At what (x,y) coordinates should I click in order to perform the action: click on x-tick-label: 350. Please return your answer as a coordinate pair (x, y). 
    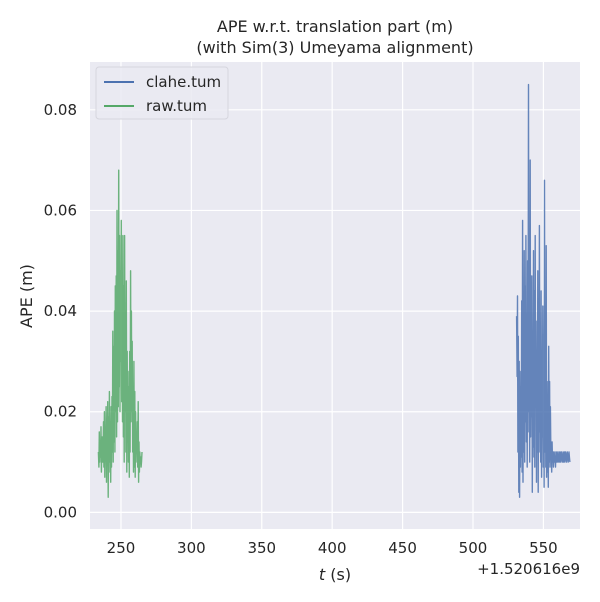
    Looking at the image, I should click on (261, 548).